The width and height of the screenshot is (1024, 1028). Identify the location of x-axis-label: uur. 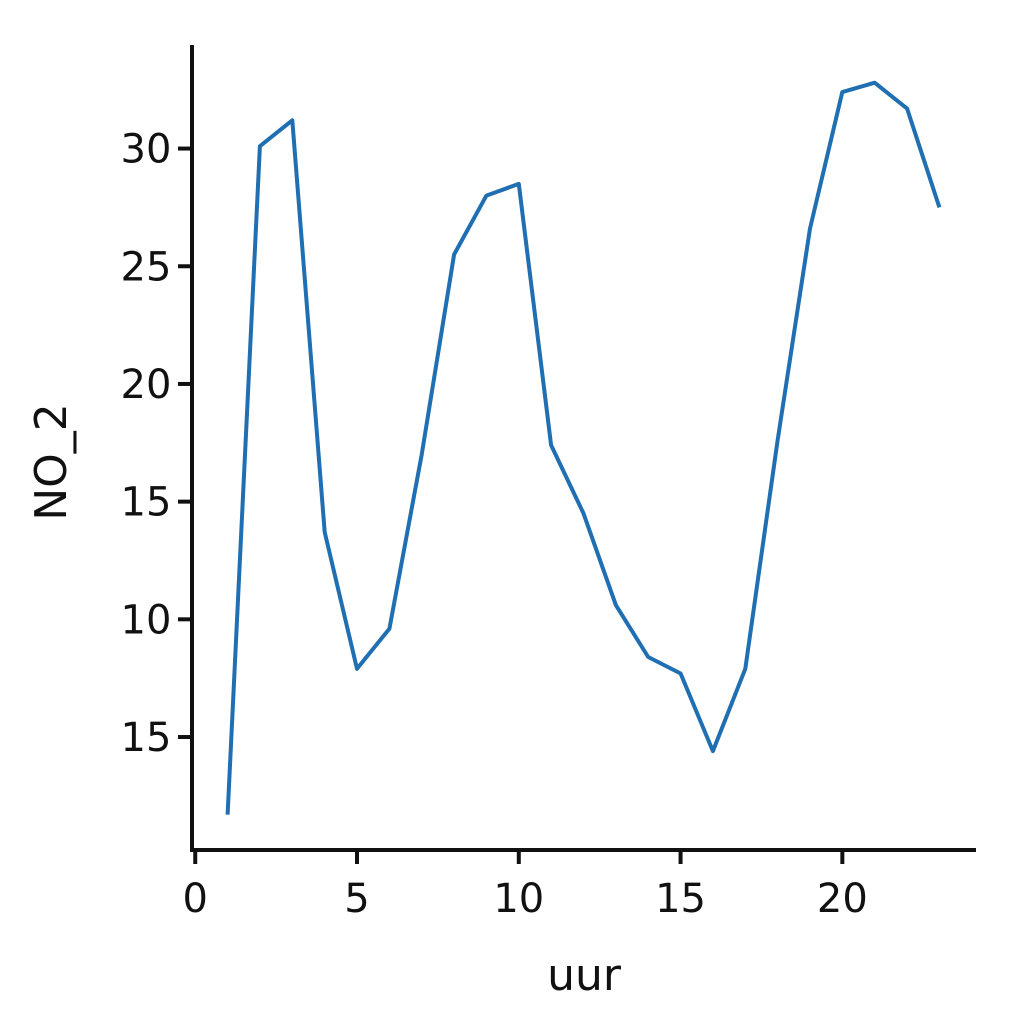
(584, 975).